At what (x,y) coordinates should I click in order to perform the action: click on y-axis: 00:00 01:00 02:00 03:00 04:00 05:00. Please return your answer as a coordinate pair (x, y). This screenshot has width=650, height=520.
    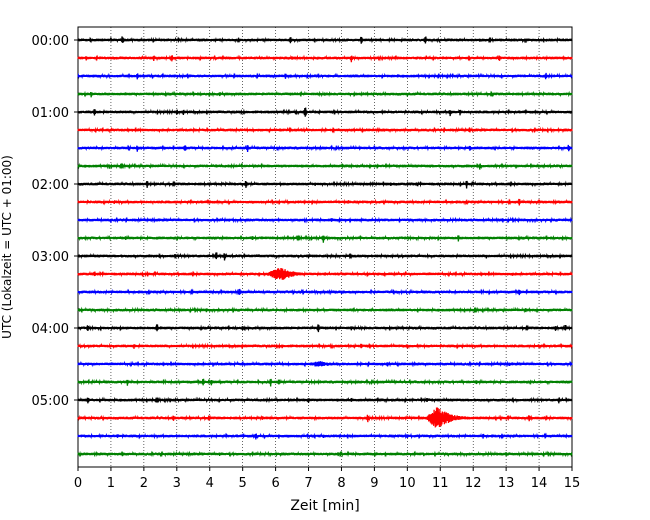
    Looking at the image, I should click on (55, 221).